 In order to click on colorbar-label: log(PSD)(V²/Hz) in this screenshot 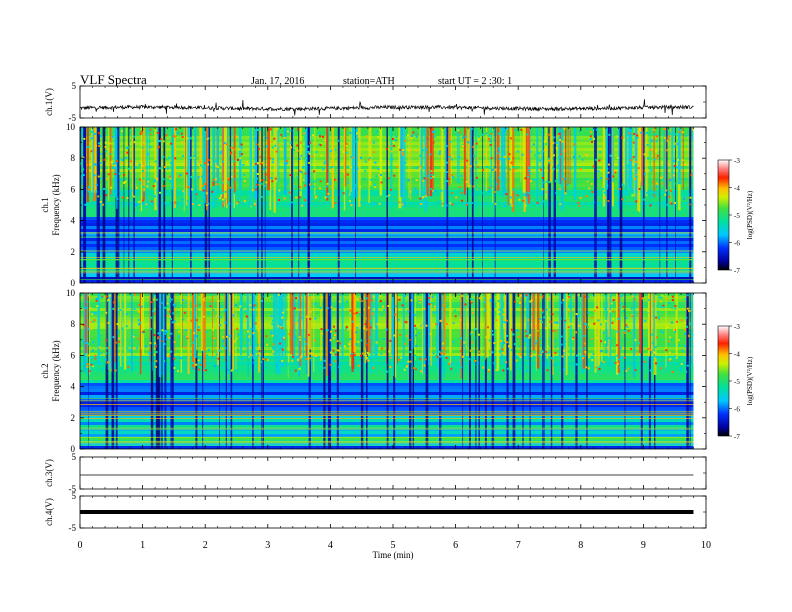, I will do `click(750, 380)`.